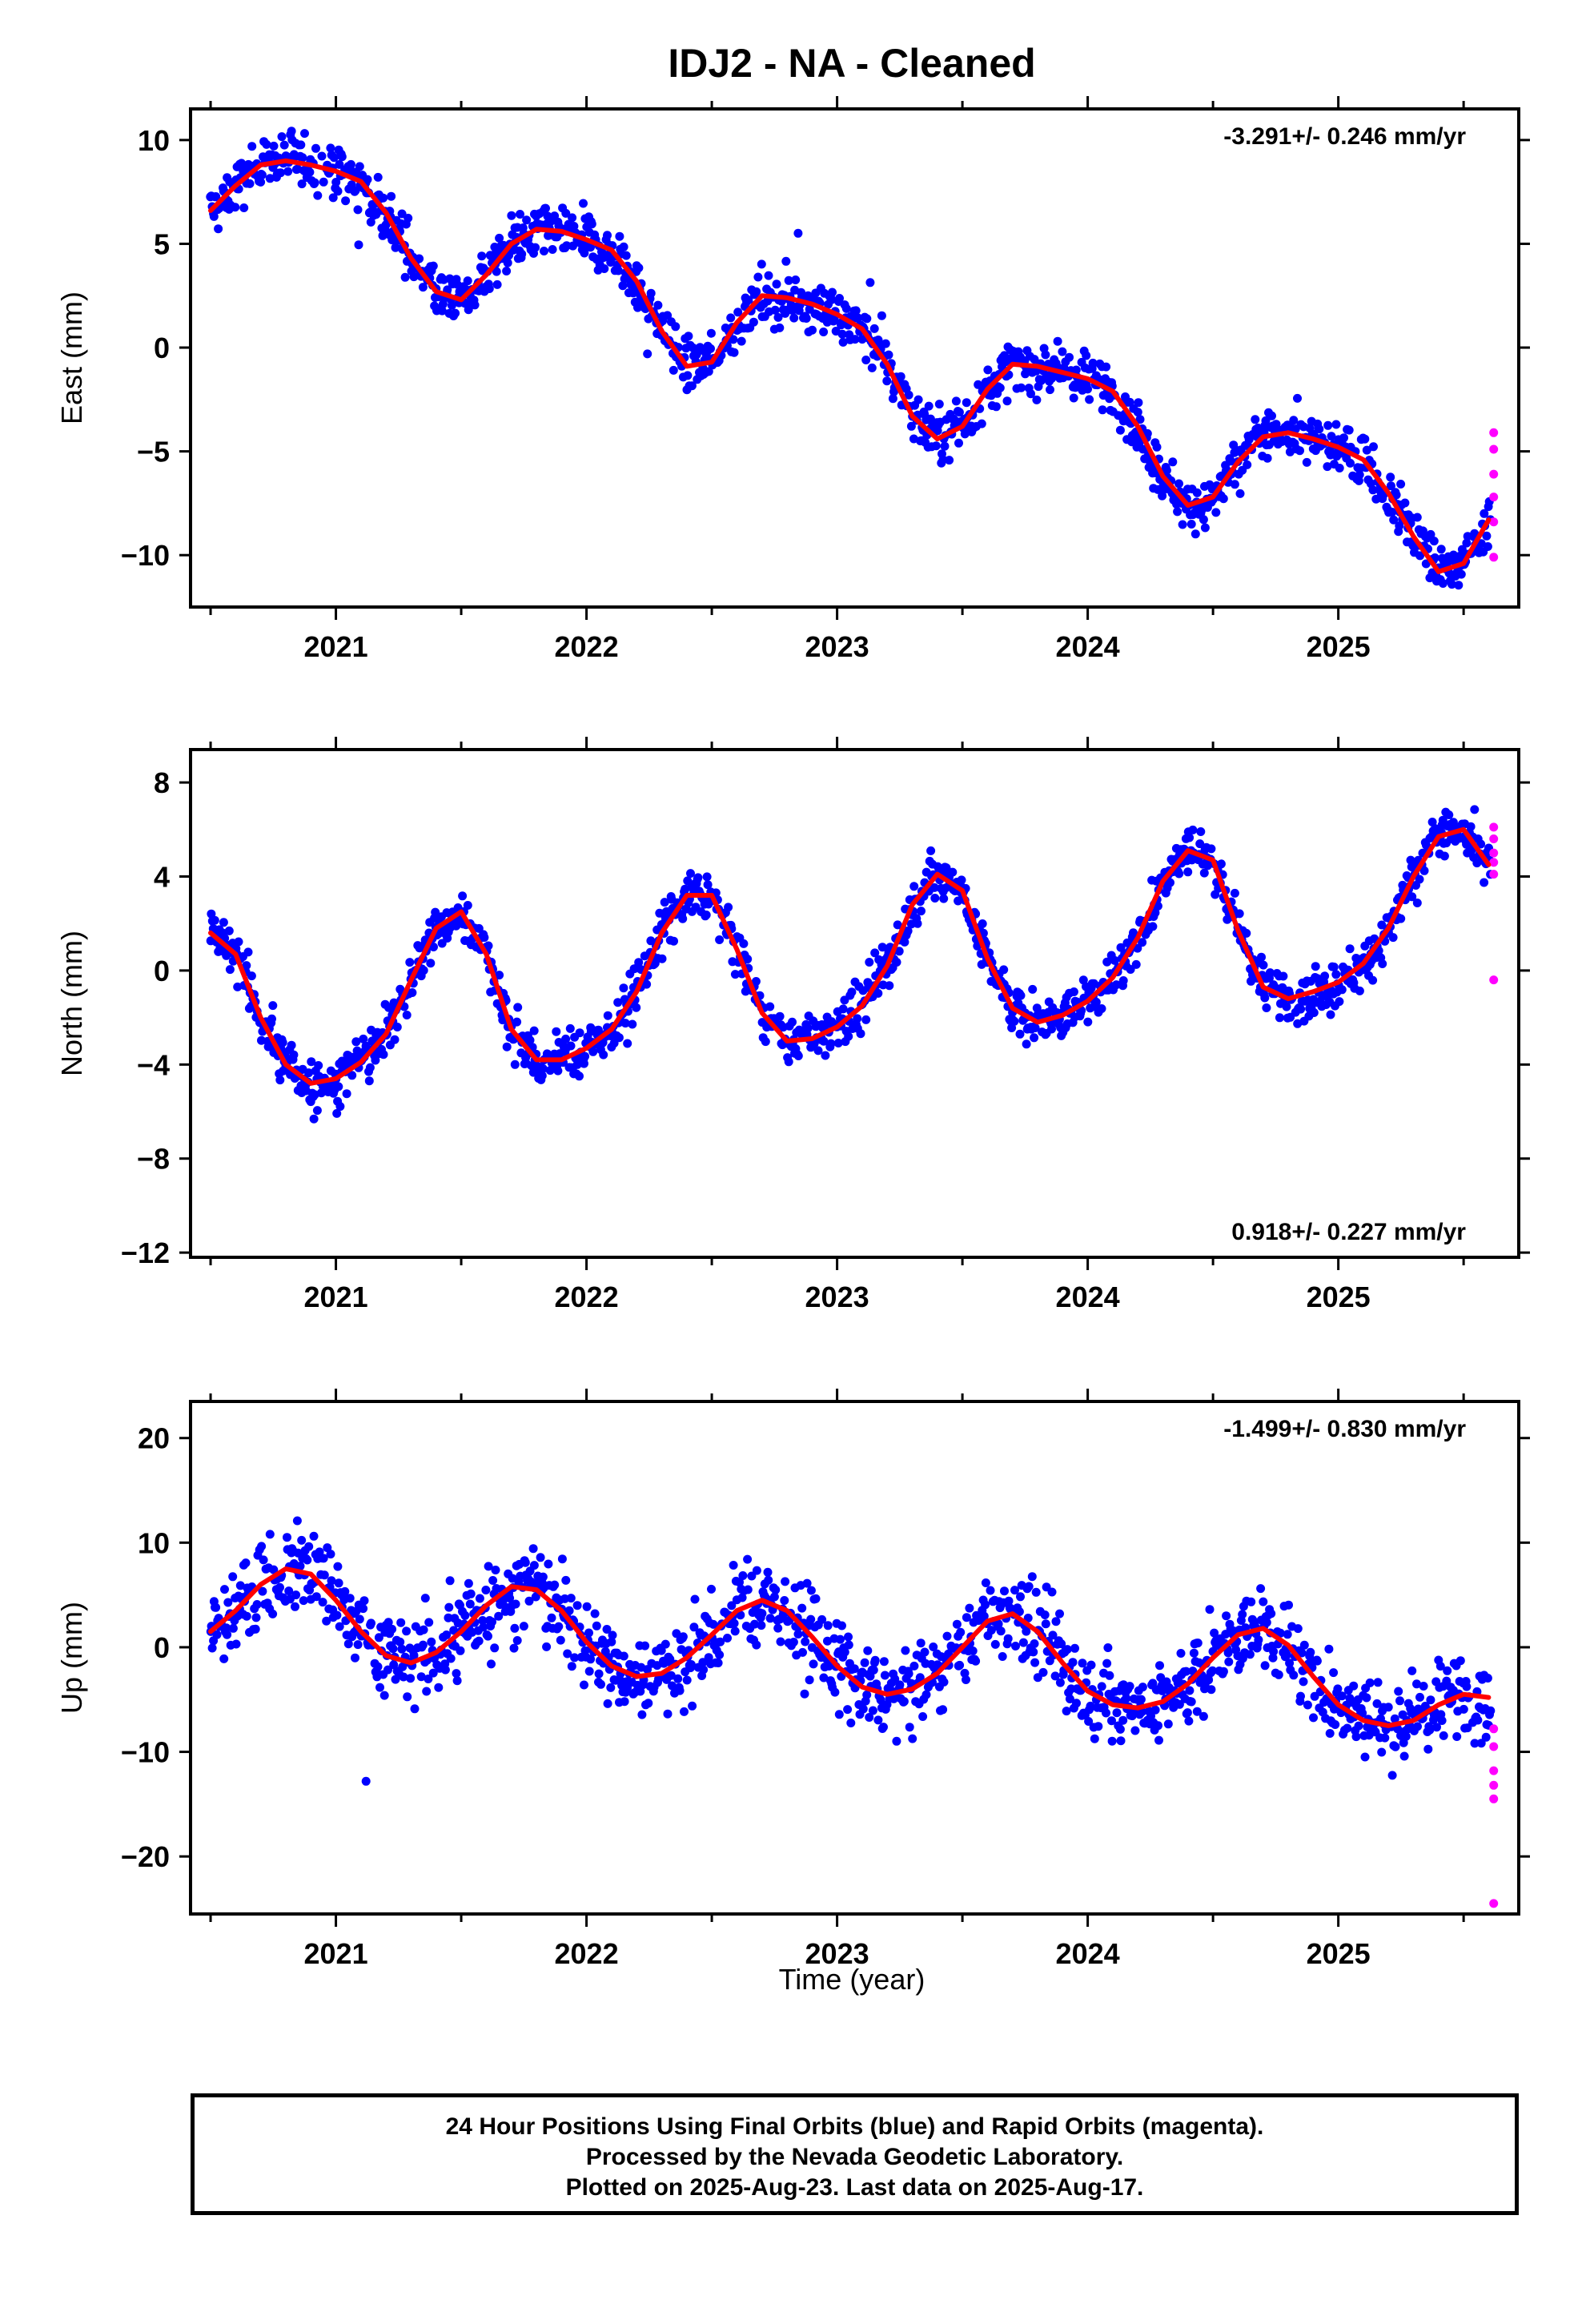 This screenshot has width=1582, height=2324. I want to click on north-y-tick-label: 8, so click(162, 782).